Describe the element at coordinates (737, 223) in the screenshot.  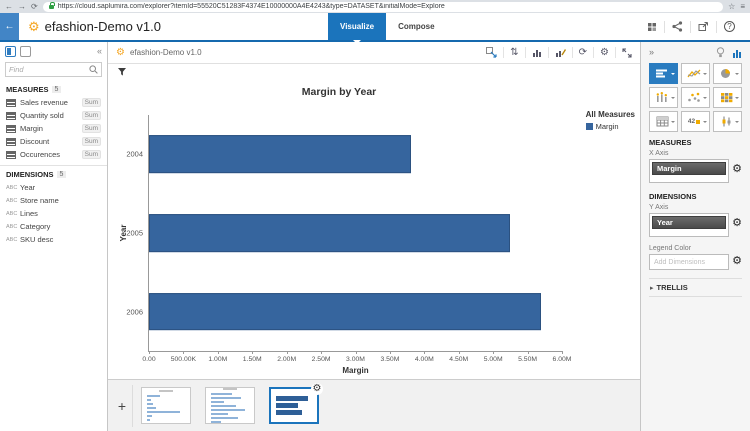
I see `y-axis-settings-gear-icon: ⚙` at that location.